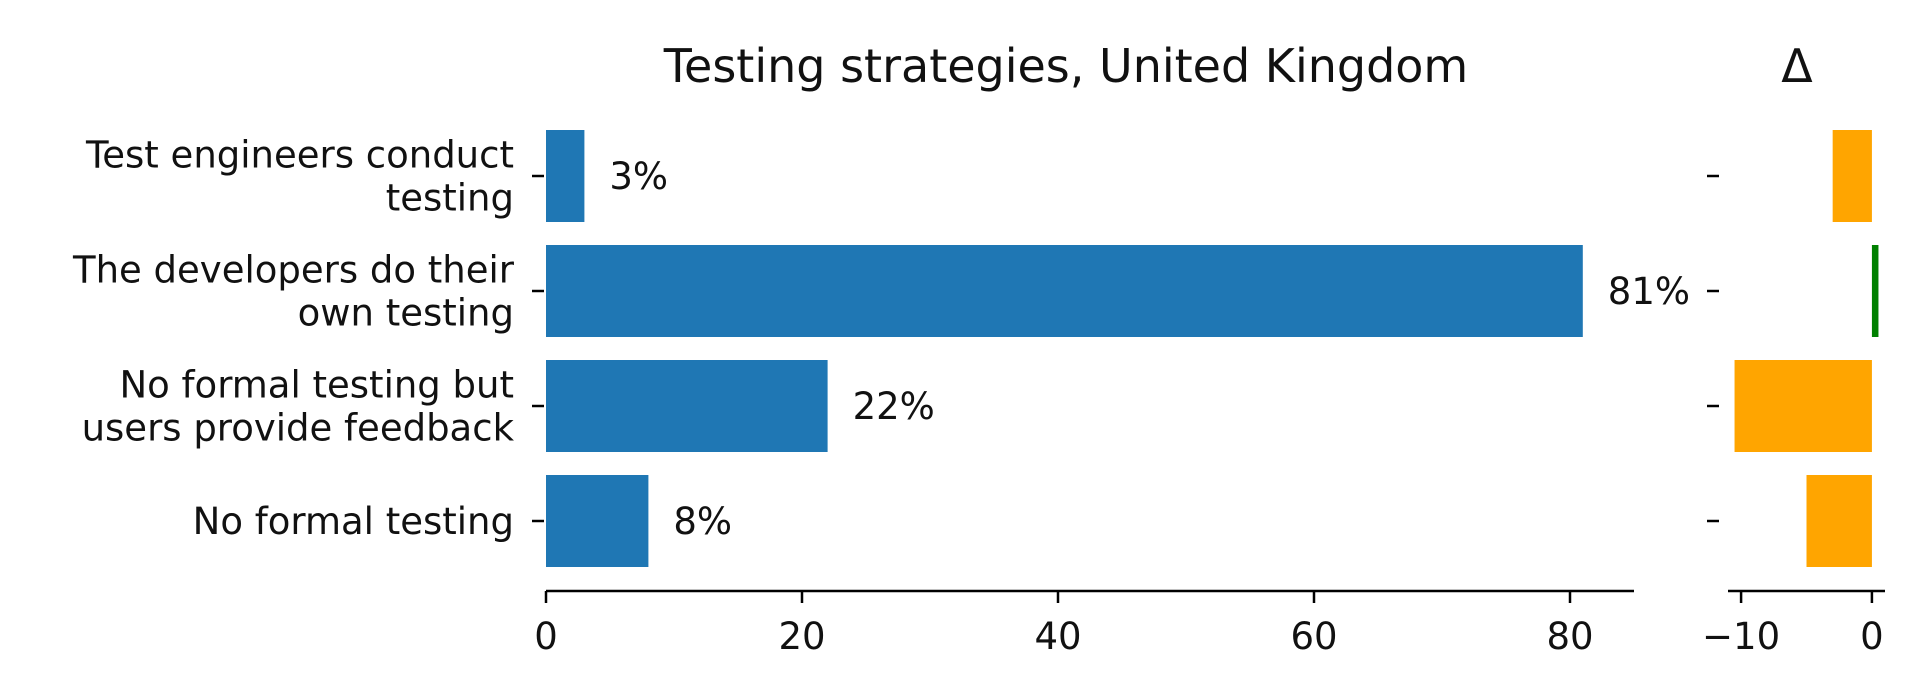 The width and height of the screenshot is (1920, 699). Describe the element at coordinates (406, 313) in the screenshot. I see `category-label-line: own testing` at that location.